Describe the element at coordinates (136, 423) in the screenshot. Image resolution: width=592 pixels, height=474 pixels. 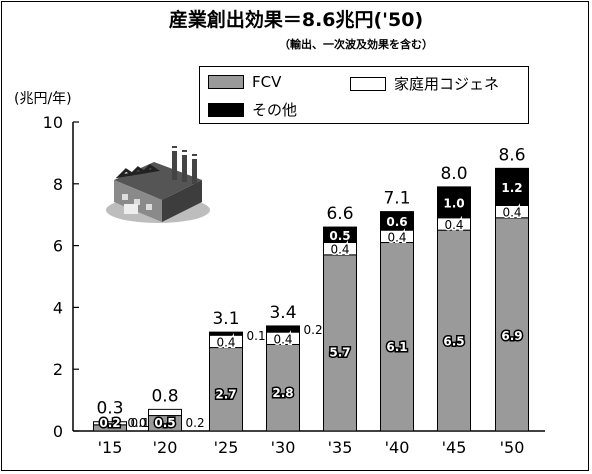
I see `other-value-label: 0.0` at that location.